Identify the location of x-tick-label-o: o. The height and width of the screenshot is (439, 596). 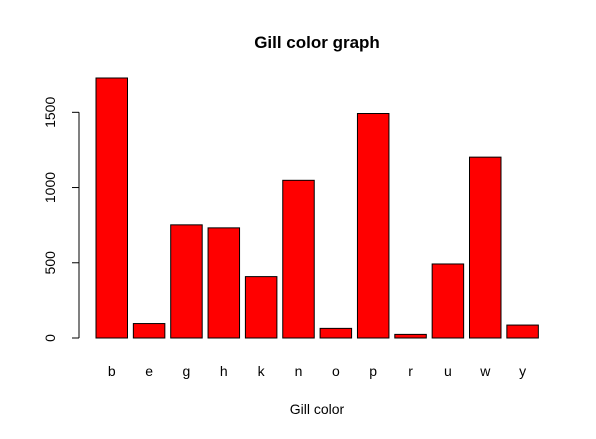
(336, 371).